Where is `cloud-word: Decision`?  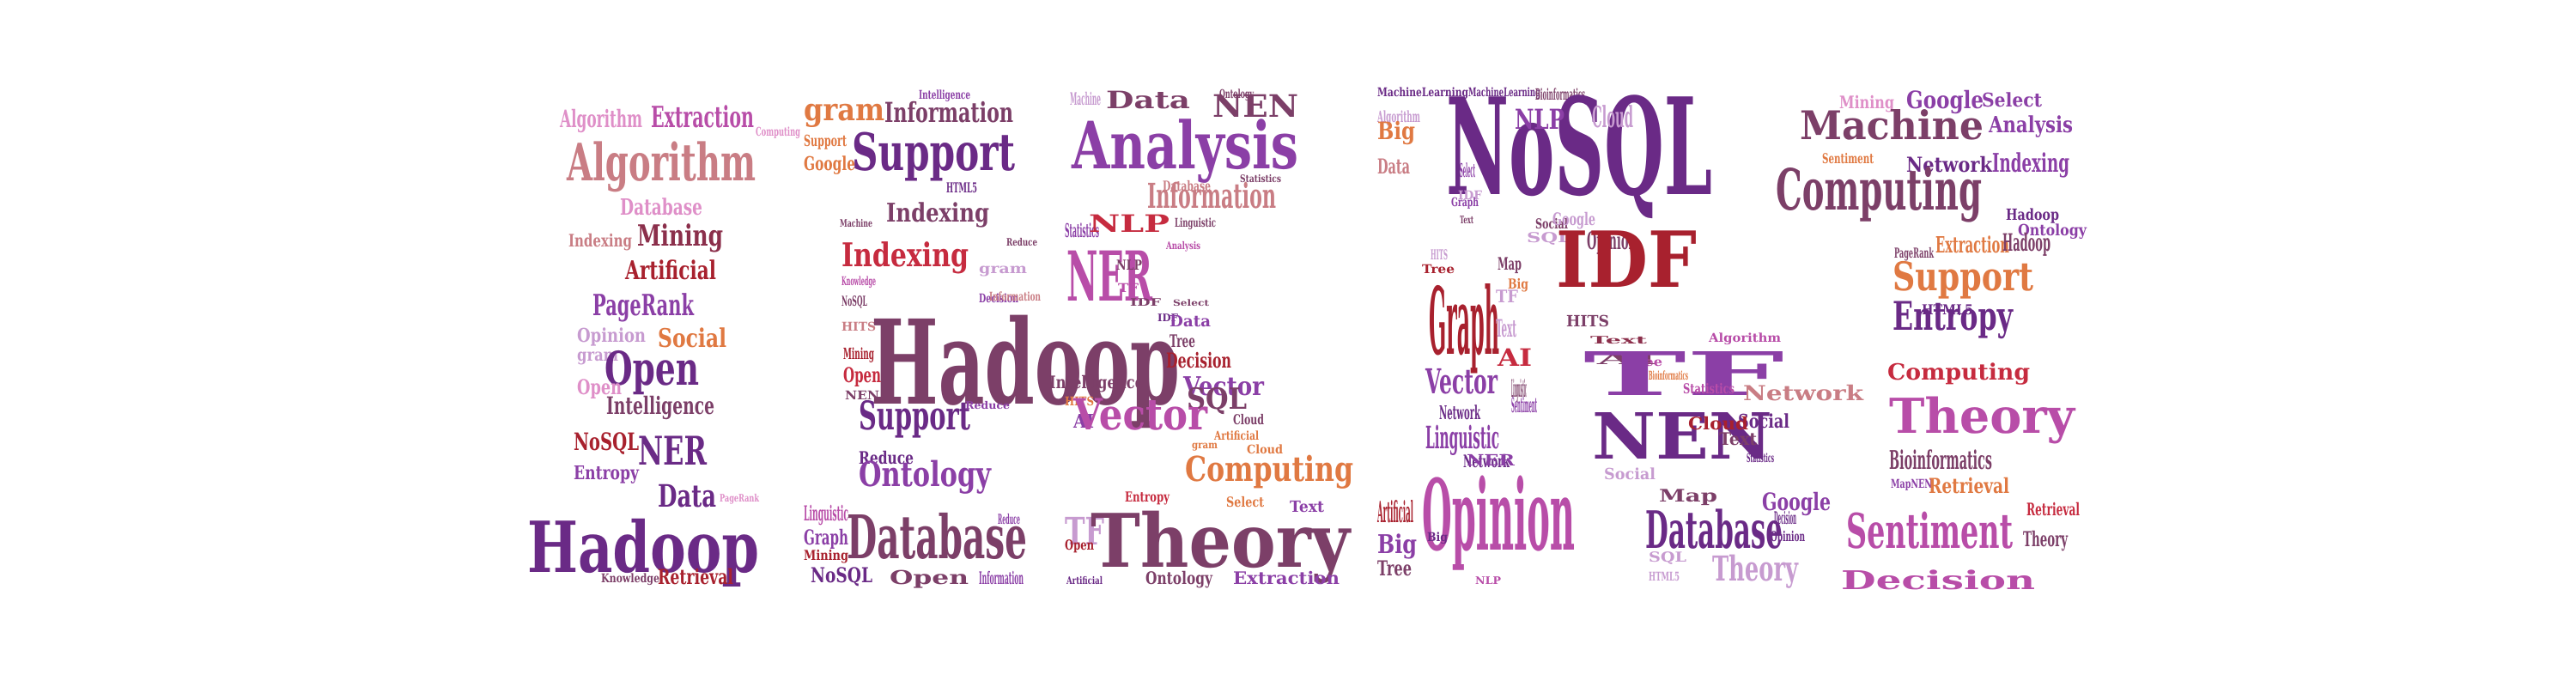
cloud-word: Decision is located at coordinates (1938, 581).